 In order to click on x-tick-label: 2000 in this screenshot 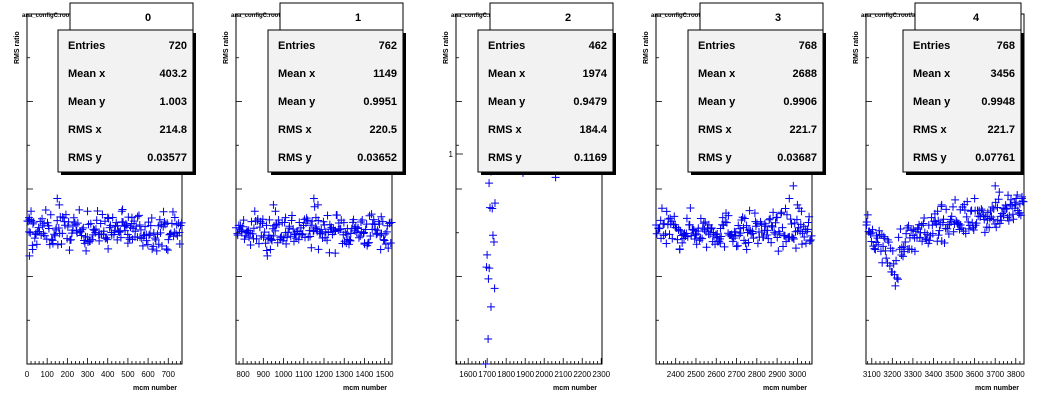, I will do `click(544, 374)`.